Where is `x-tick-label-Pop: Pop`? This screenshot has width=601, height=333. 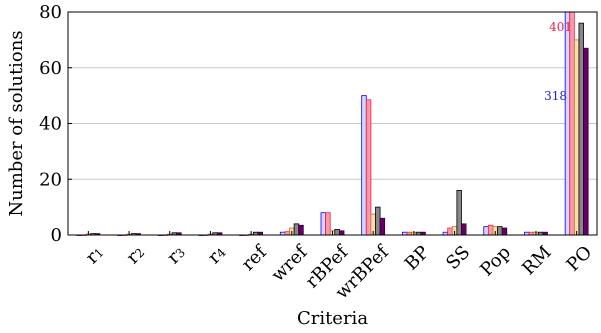
x-tick-label-Pop: Pop is located at coordinates (495, 261).